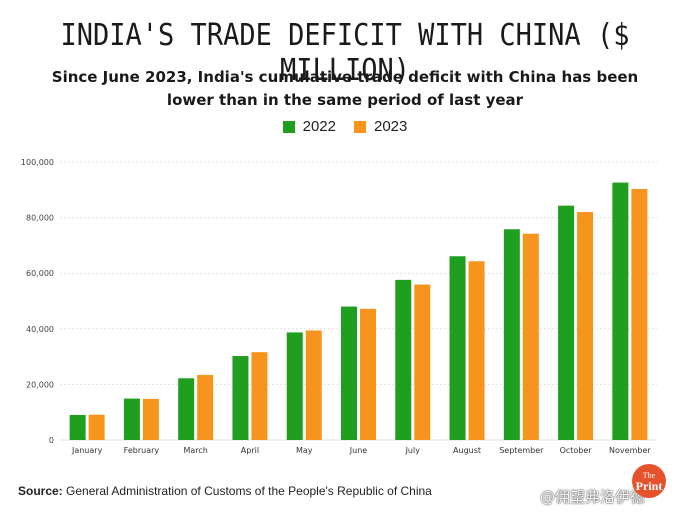 Image resolution: width=690 pixels, height=514 pixels. What do you see at coordinates (457, 348) in the screenshot?
I see `bar-2022-august` at bounding box center [457, 348].